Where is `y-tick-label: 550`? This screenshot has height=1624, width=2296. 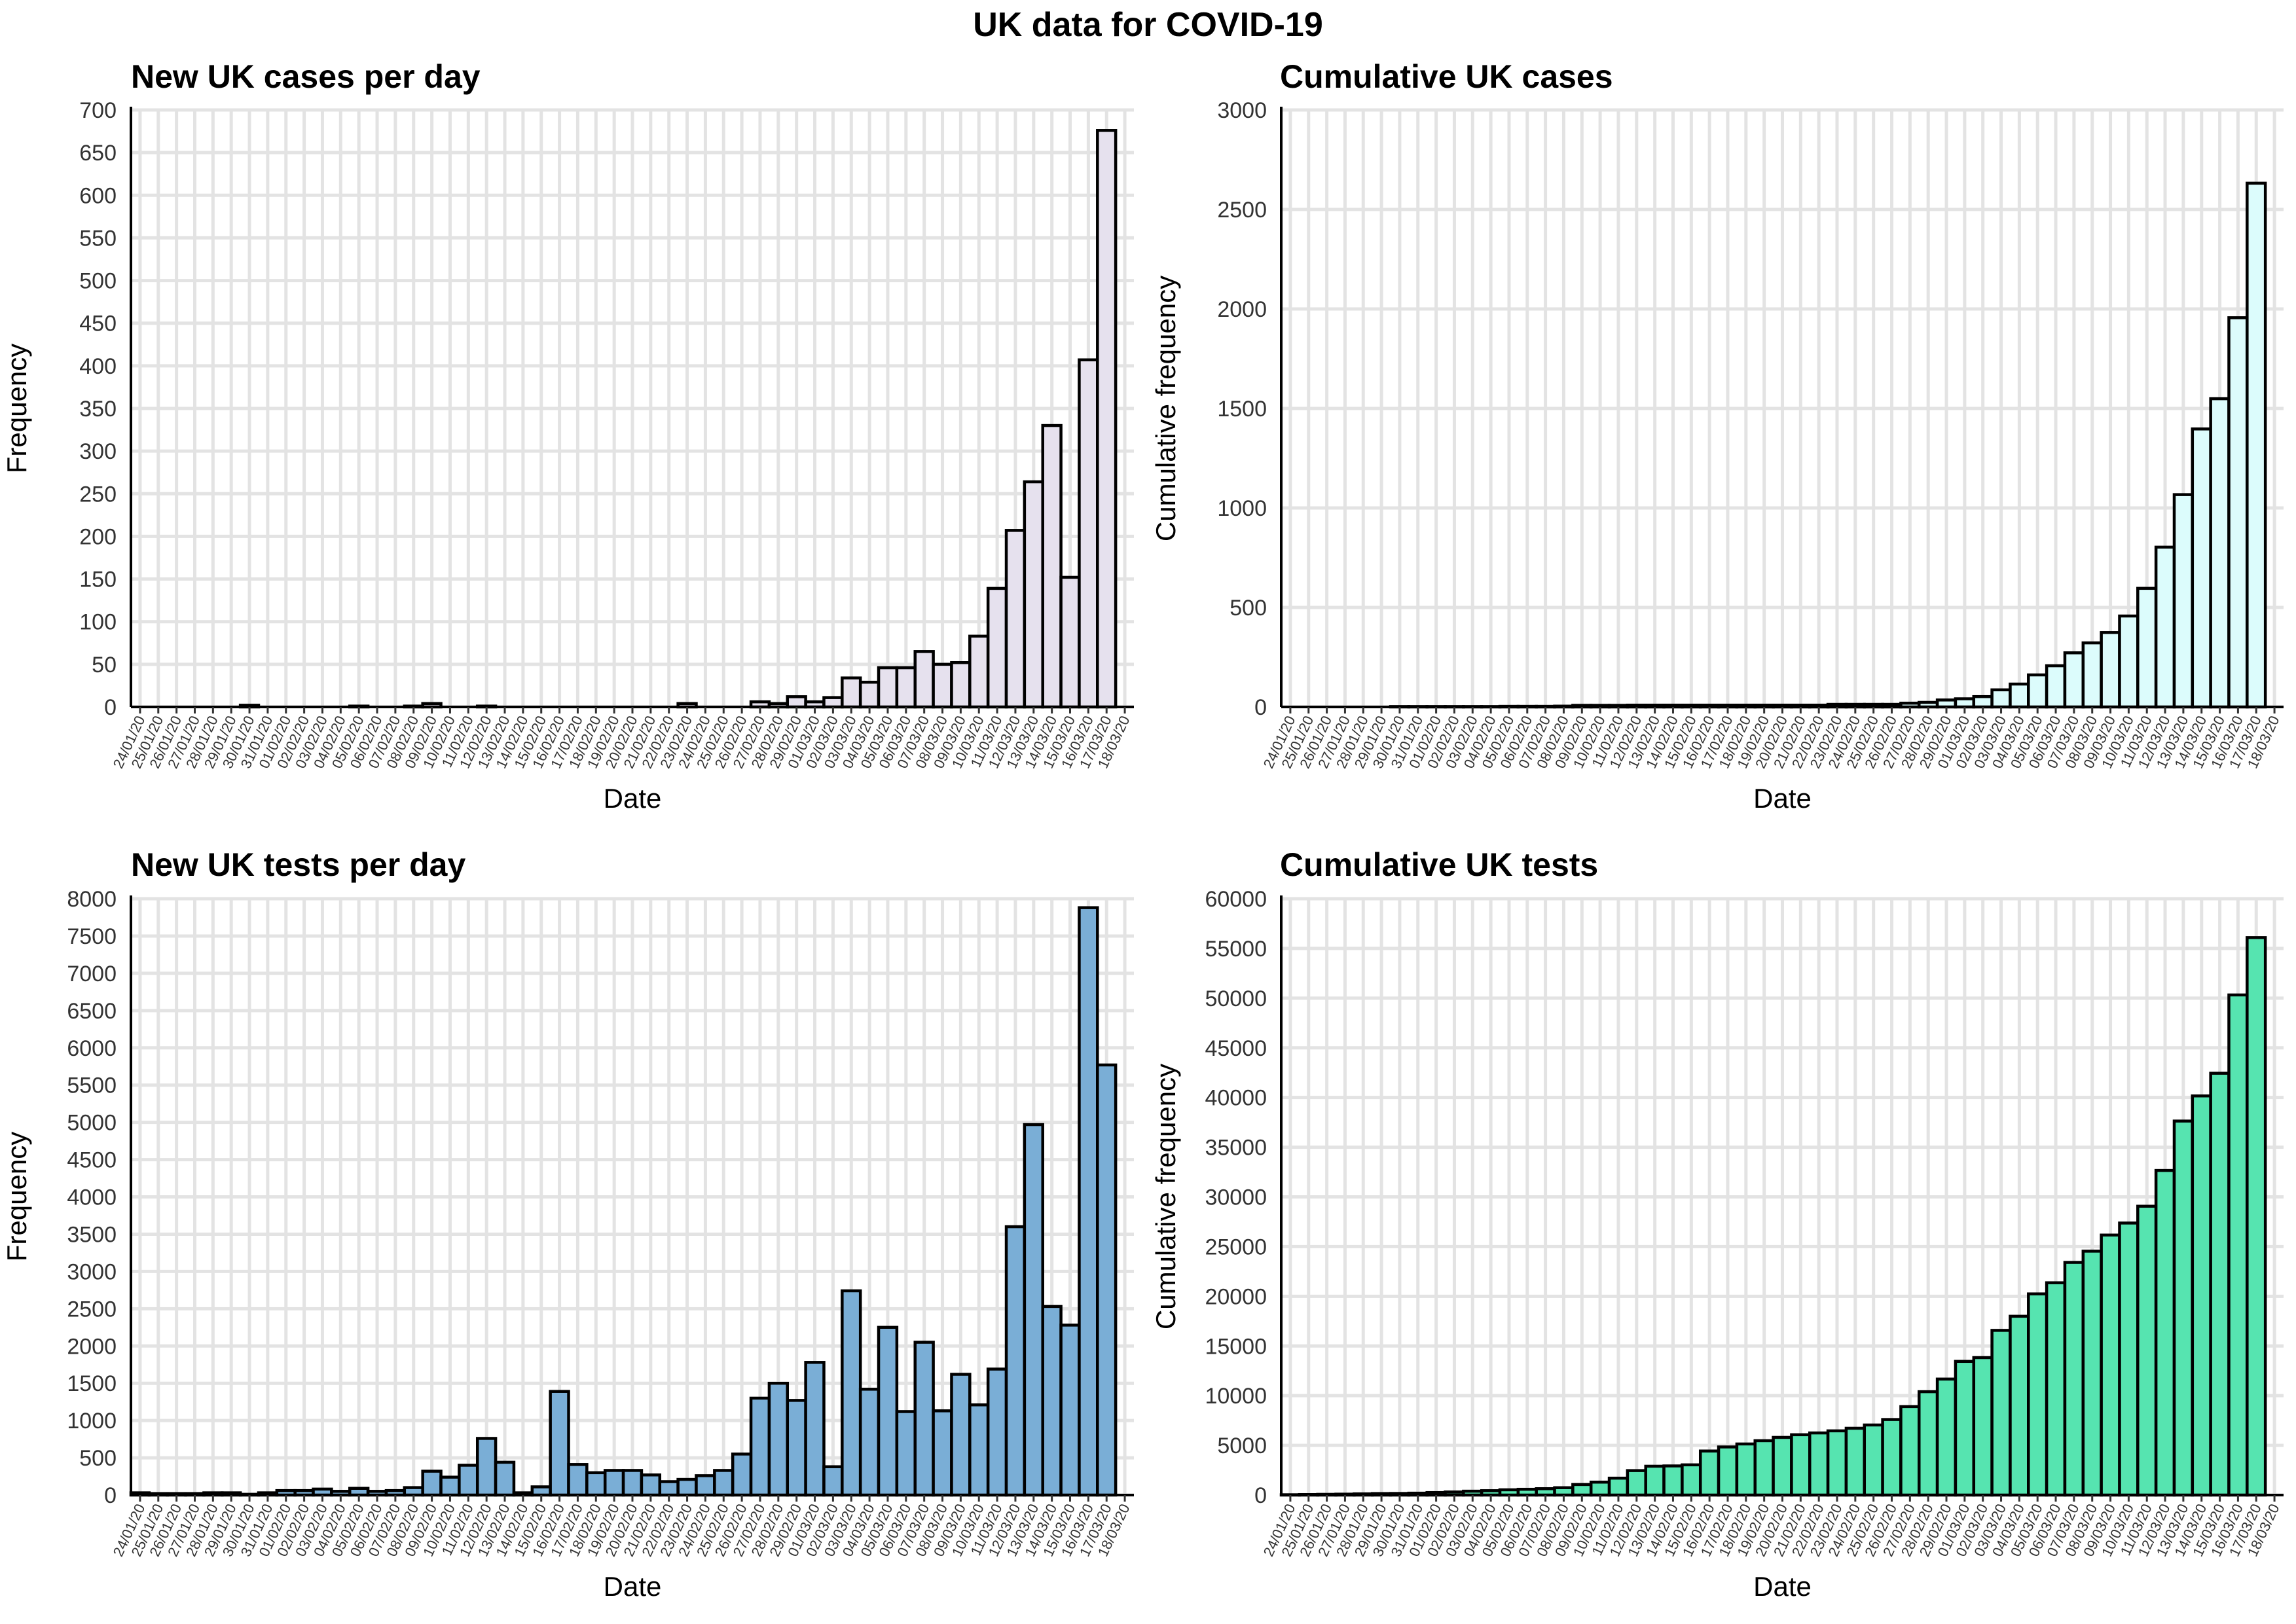 y-tick-label: 550 is located at coordinates (98, 238).